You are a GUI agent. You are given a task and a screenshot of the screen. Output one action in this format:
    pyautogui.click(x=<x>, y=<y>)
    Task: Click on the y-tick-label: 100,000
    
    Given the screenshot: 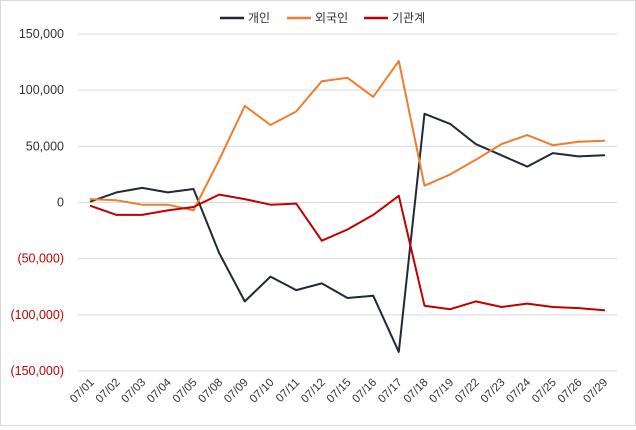 What is the action you would take?
    pyautogui.click(x=41, y=90)
    